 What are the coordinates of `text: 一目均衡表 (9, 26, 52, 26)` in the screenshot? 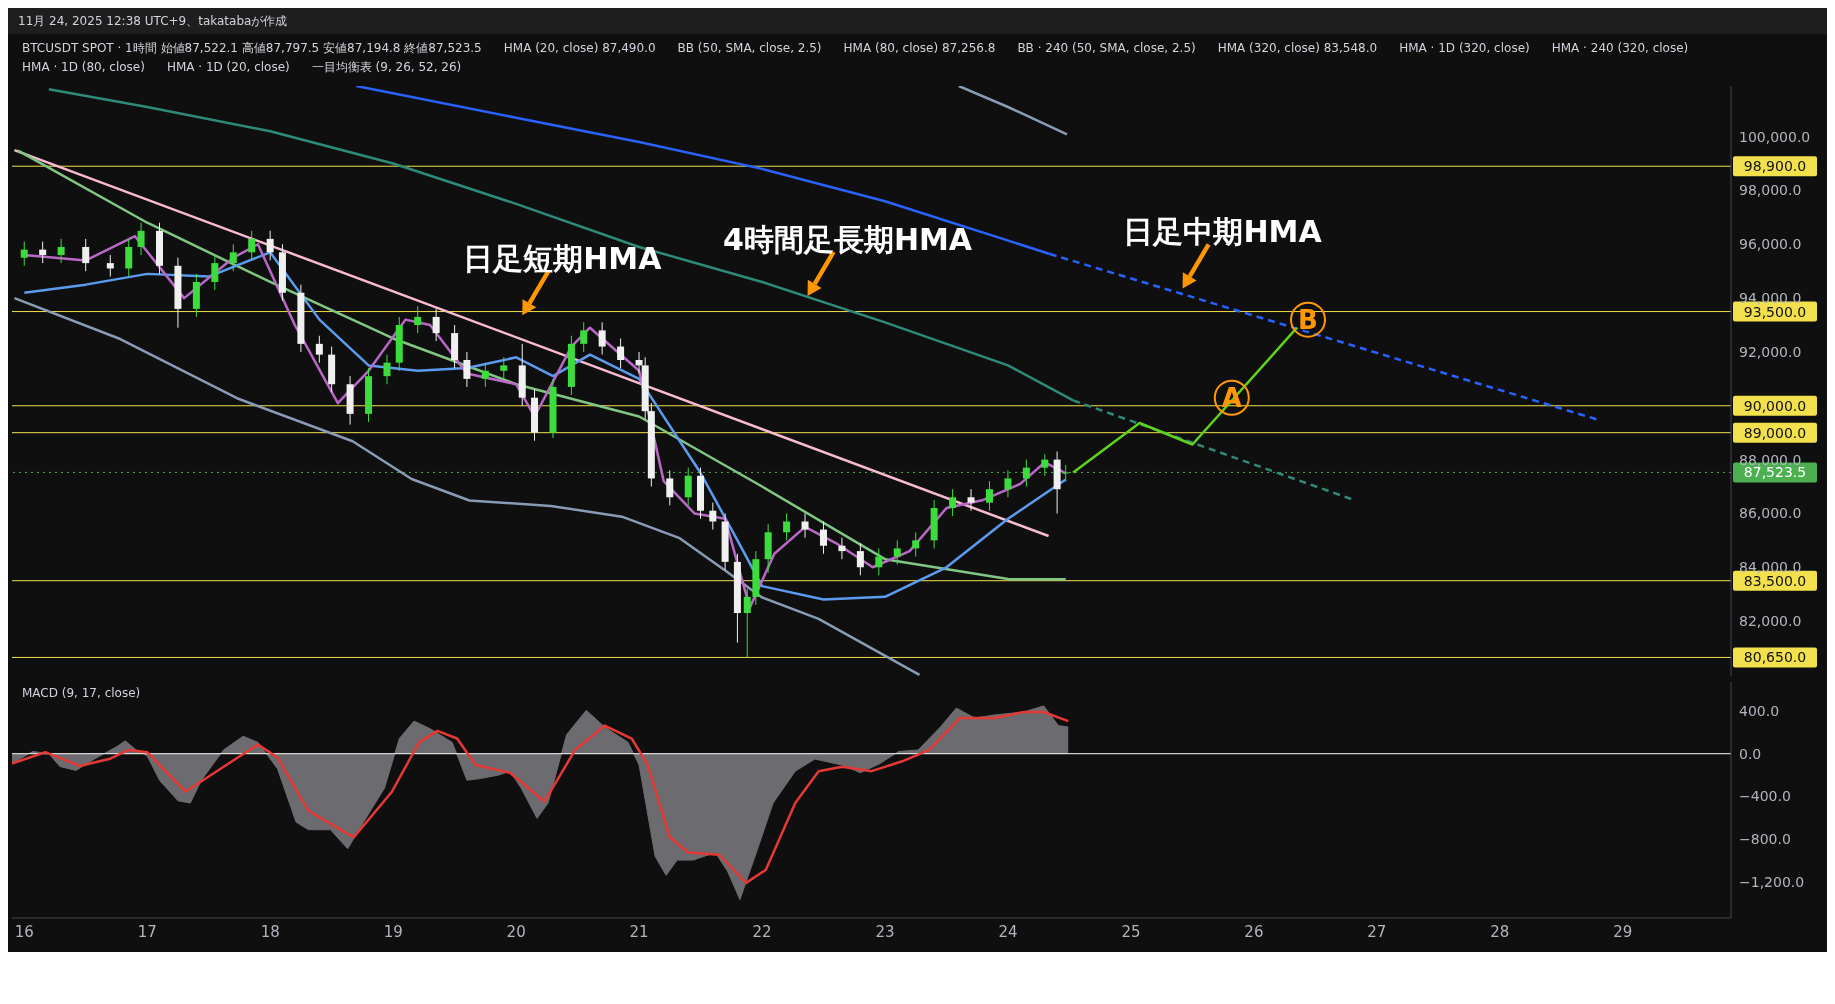 It's located at (386, 67).